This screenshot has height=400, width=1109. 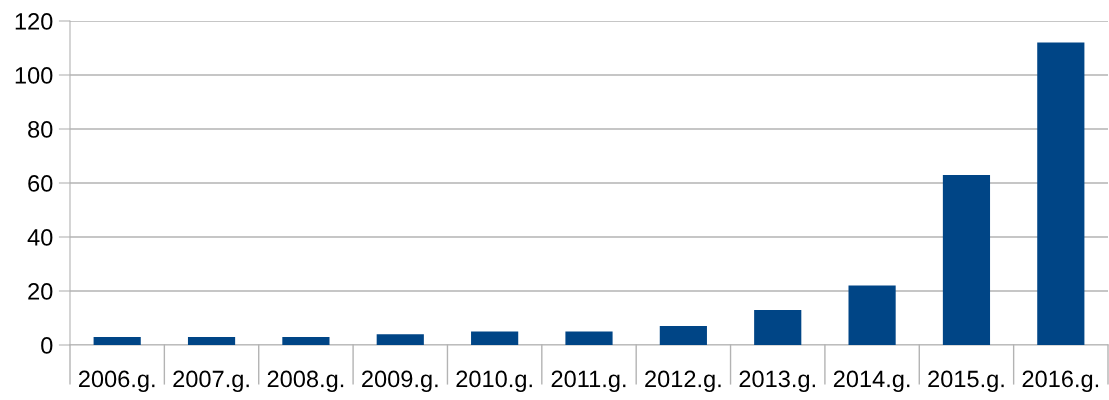 I want to click on y-tick-label: 120, so click(x=34, y=21).